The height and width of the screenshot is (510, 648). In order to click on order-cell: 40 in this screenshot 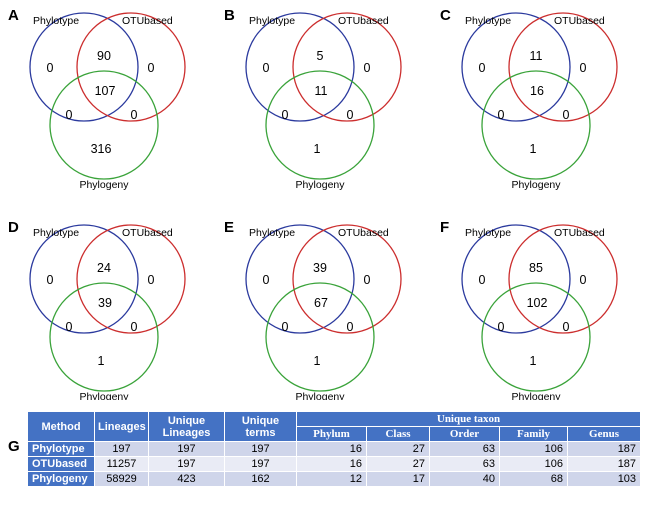, I will do `click(464, 479)`.